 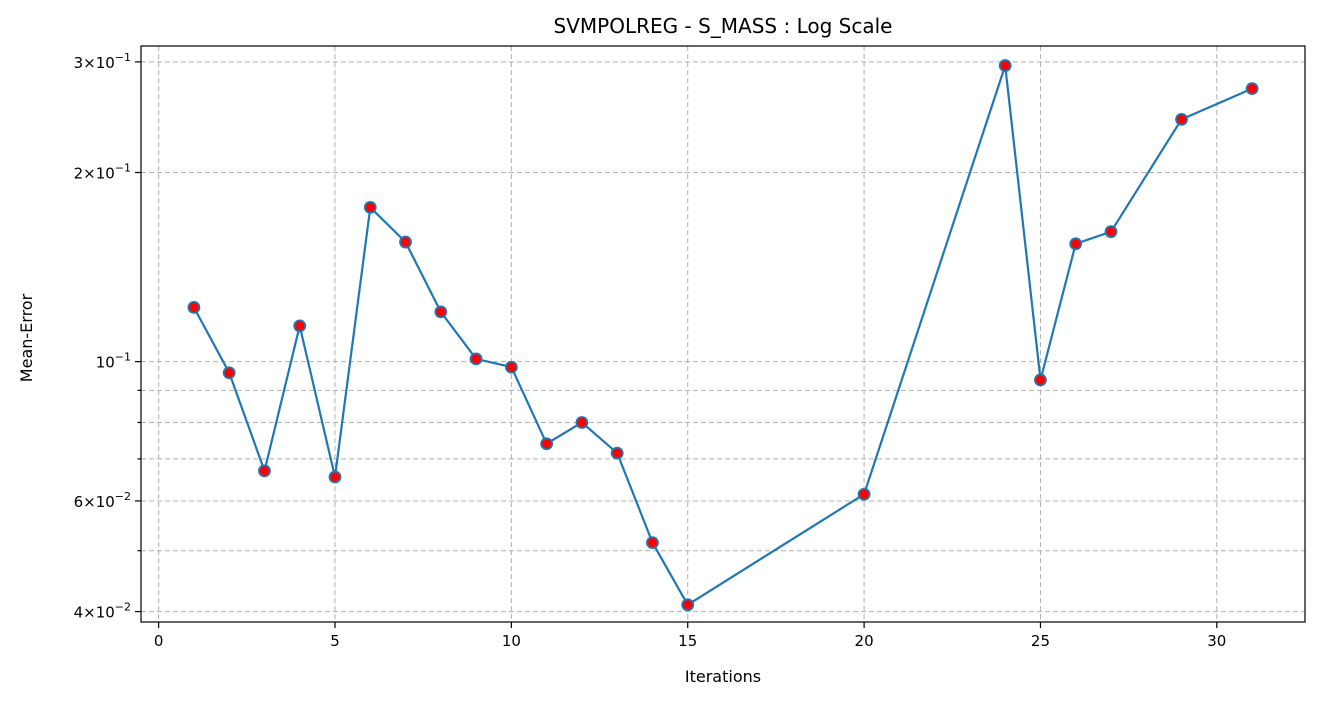 I want to click on x-tick-label: 10, so click(x=511, y=641).